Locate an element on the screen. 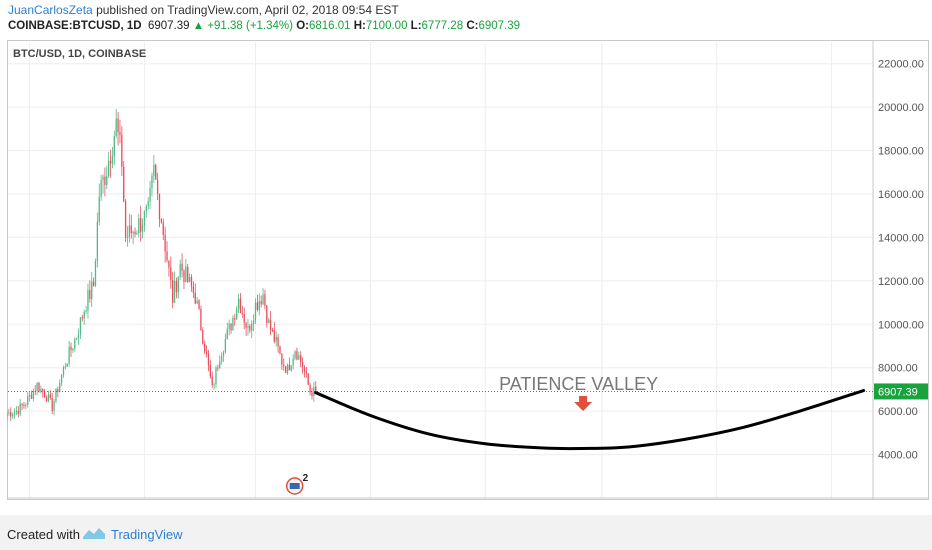  y-tick-label: 8000.00 is located at coordinates (898, 369).